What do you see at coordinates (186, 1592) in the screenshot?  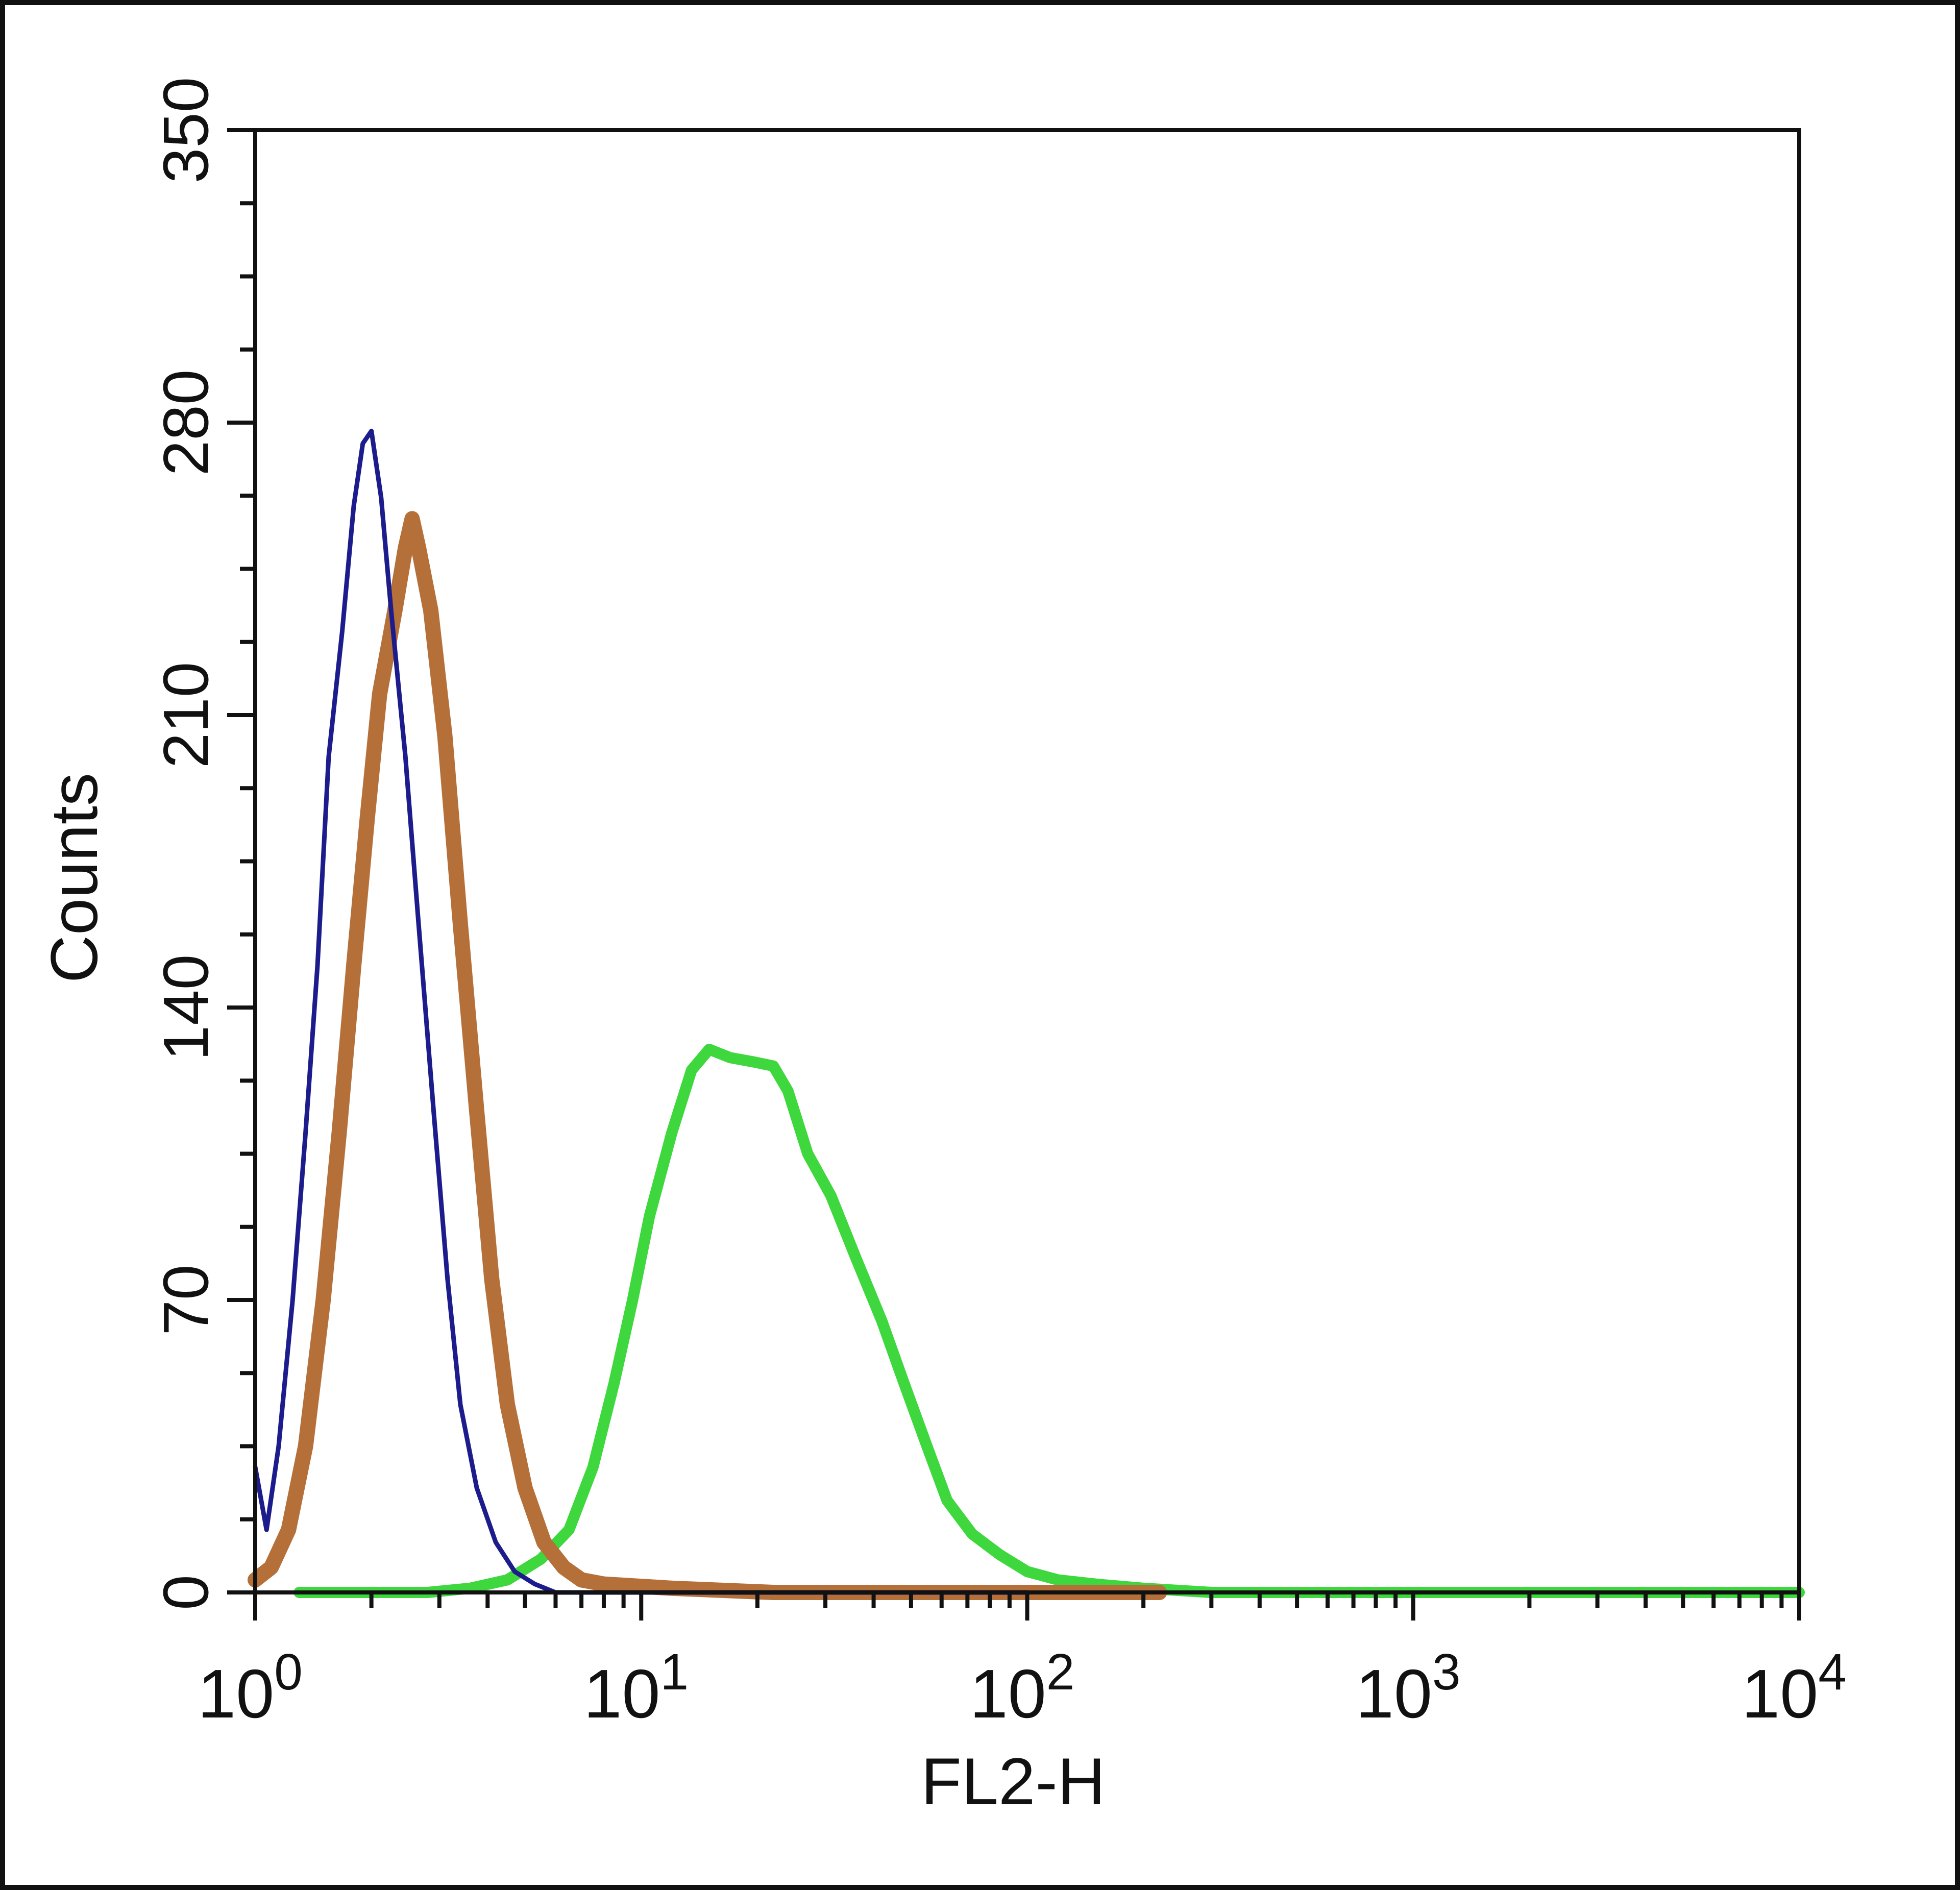 I see `y-tick-label: 0` at bounding box center [186, 1592].